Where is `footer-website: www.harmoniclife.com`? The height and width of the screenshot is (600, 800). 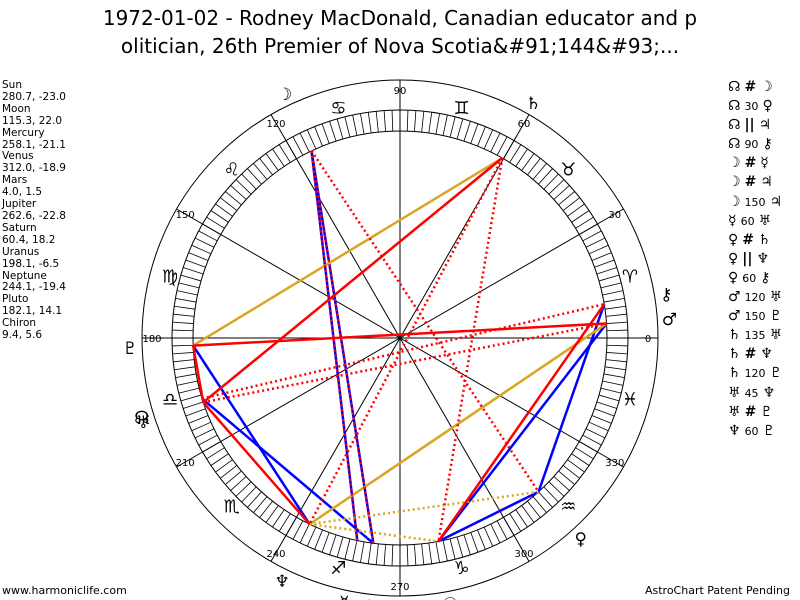
footer-website: www.harmoniclife.com is located at coordinates (64, 590).